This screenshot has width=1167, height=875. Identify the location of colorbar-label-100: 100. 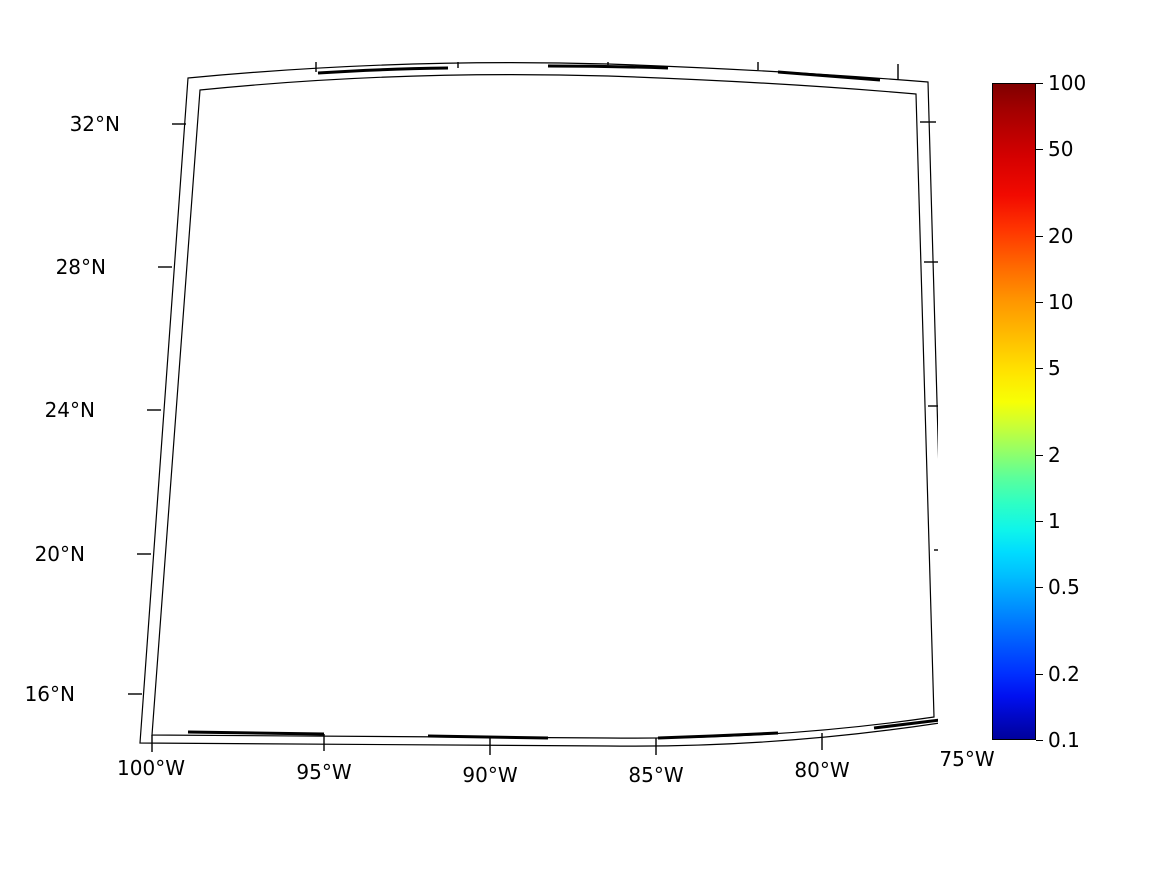
(1067, 83).